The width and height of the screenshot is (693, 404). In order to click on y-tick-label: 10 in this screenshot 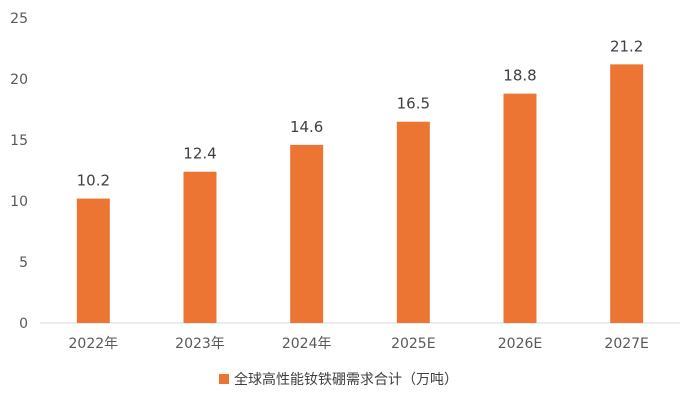, I will do `click(19, 202)`.